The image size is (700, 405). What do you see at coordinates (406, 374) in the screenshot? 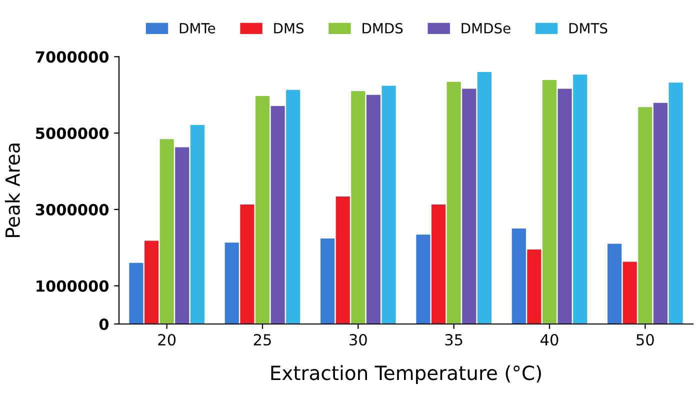
I see `x-axis-title: Extraction Temperature (°C)` at bounding box center [406, 374].